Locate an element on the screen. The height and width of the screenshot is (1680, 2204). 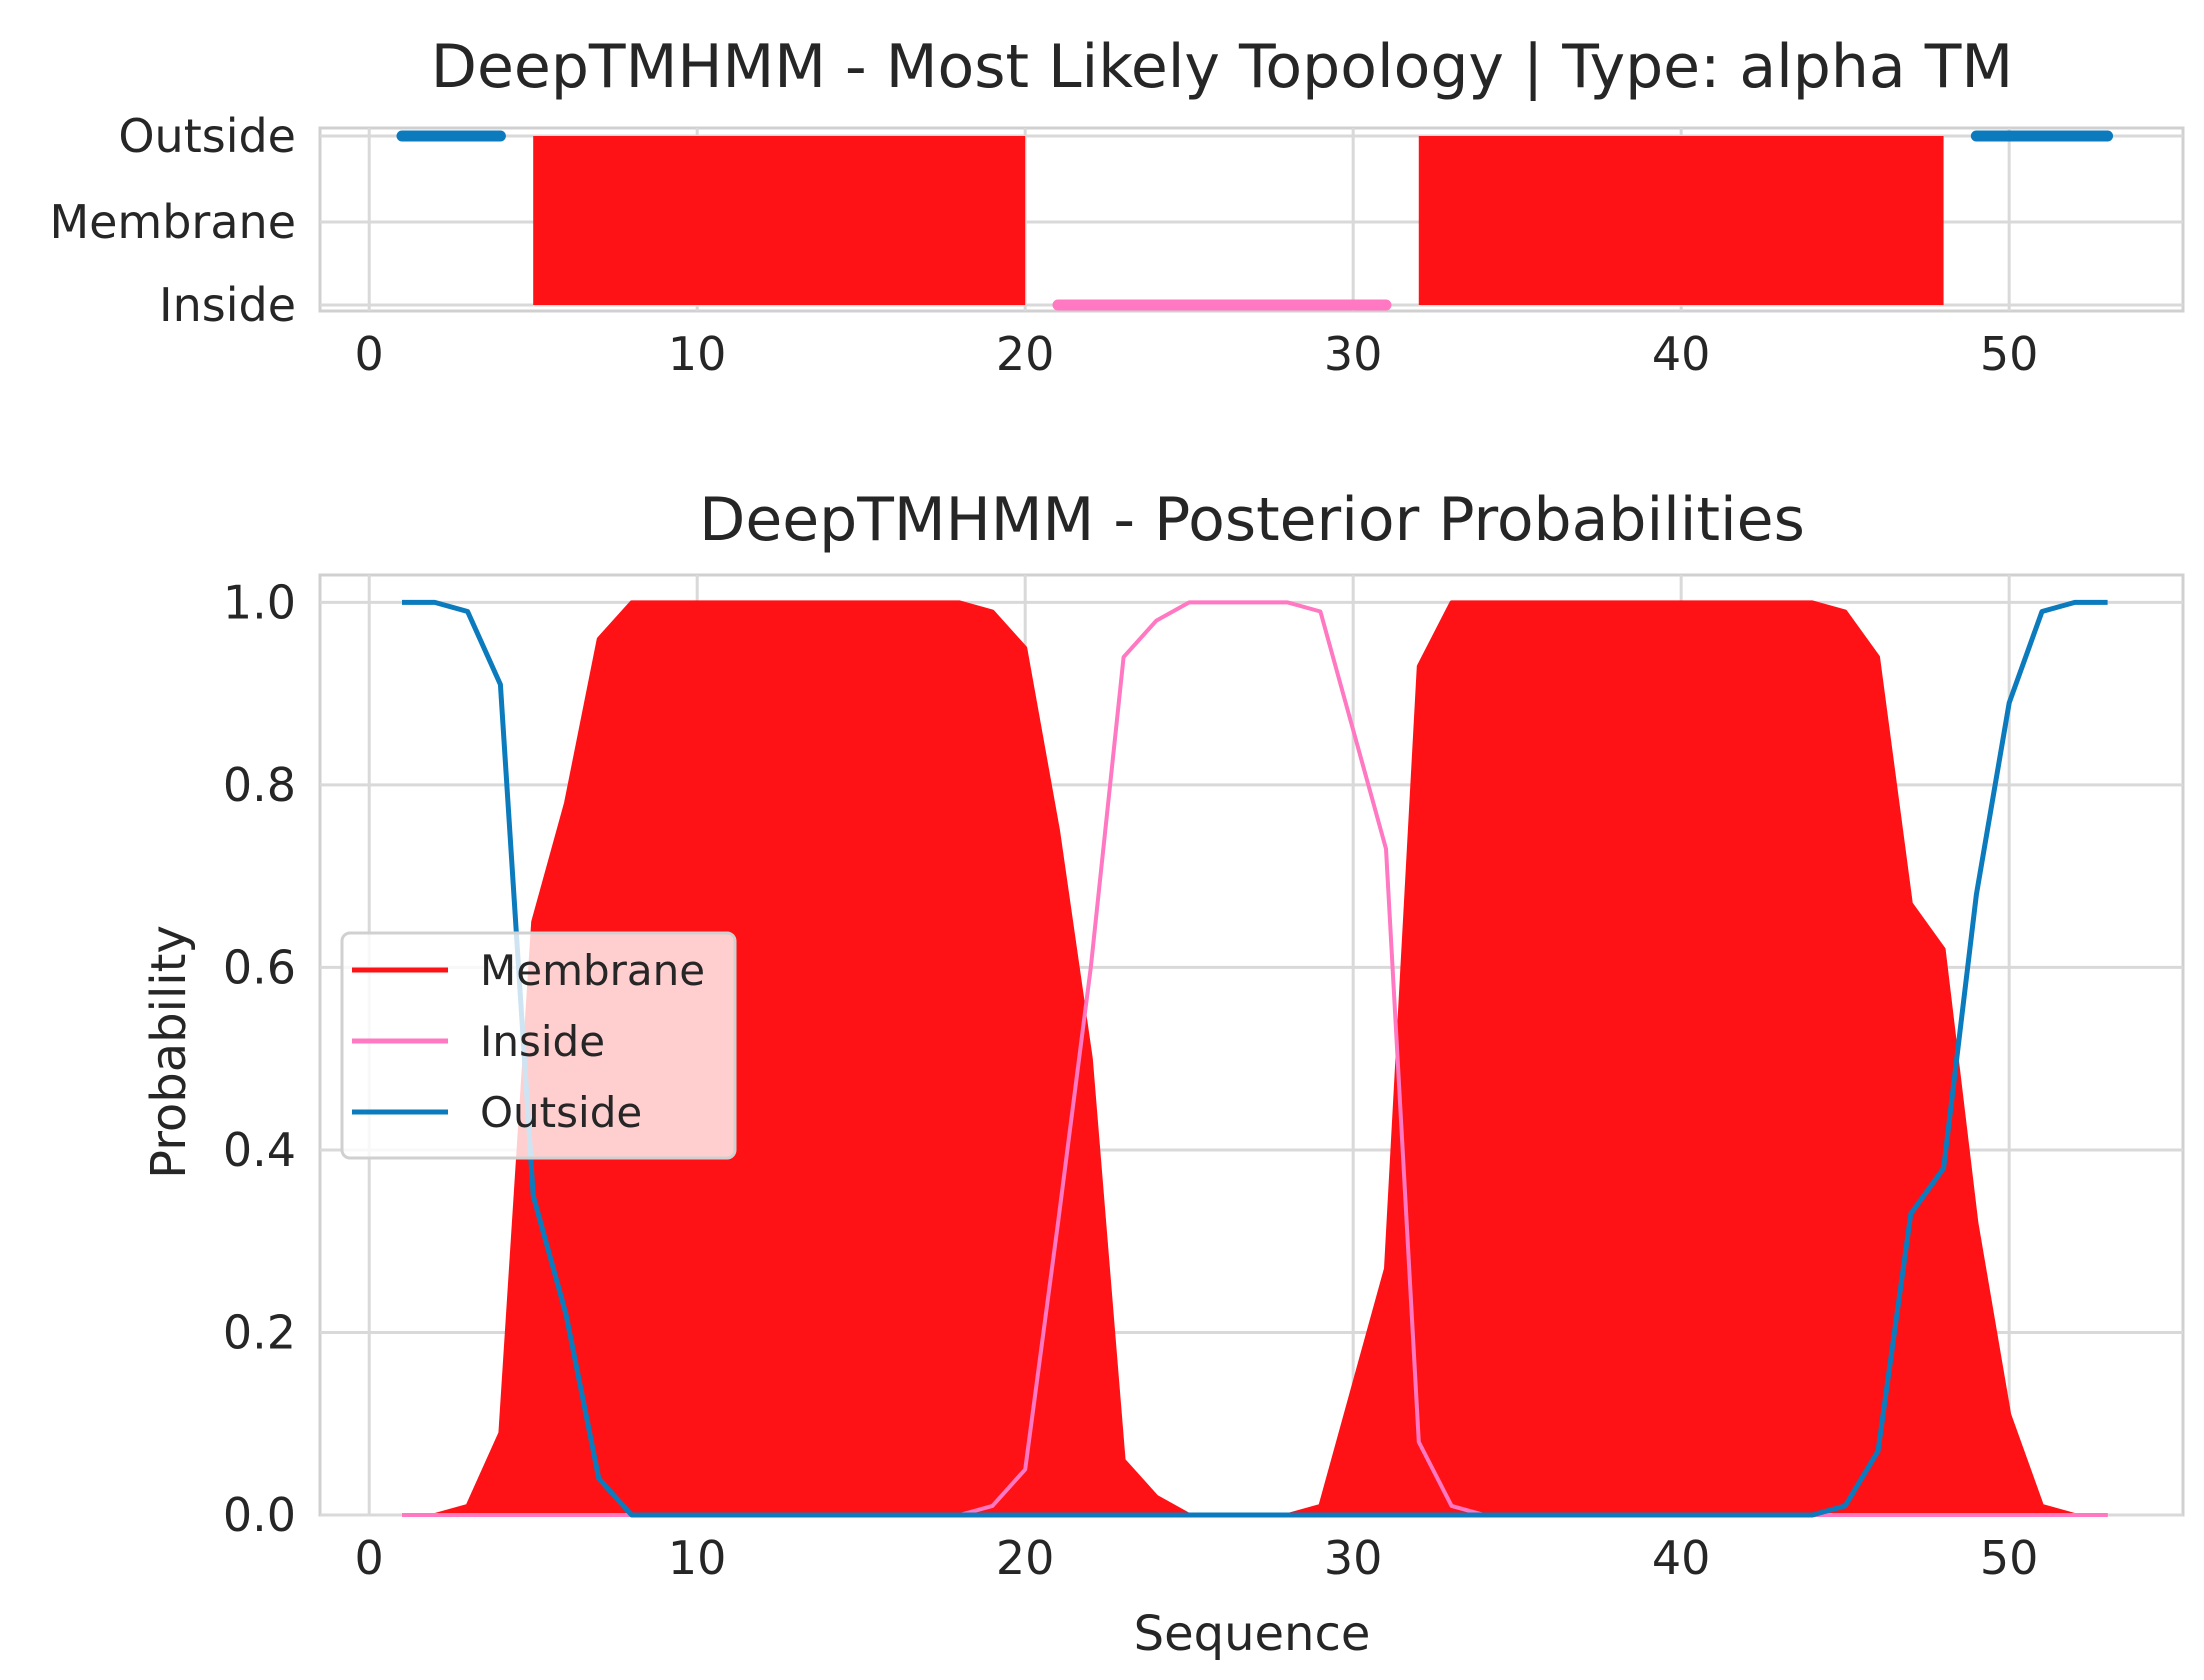
topology-x-tick-label: 20 is located at coordinates (1025, 354).